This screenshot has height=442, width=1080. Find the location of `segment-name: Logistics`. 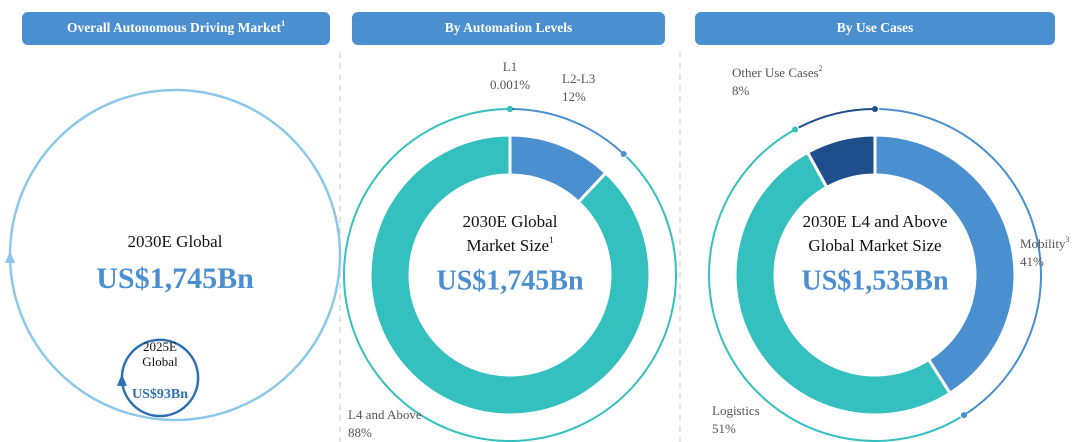

segment-name: Logistics is located at coordinates (736, 410).